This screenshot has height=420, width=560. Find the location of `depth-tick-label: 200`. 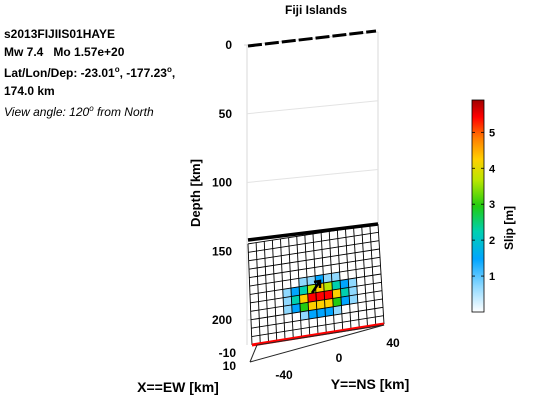

depth-tick-label: 200 is located at coordinates (222, 320).